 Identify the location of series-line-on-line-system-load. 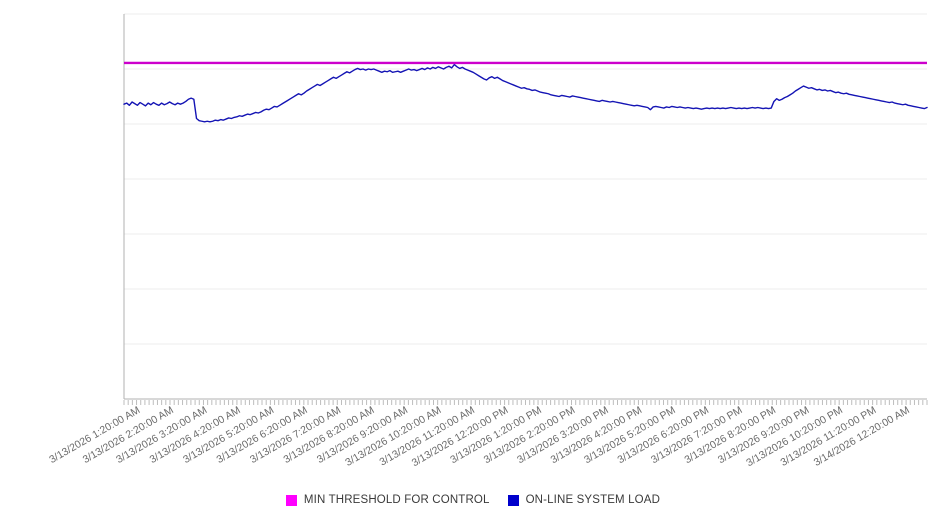
(525, 93).